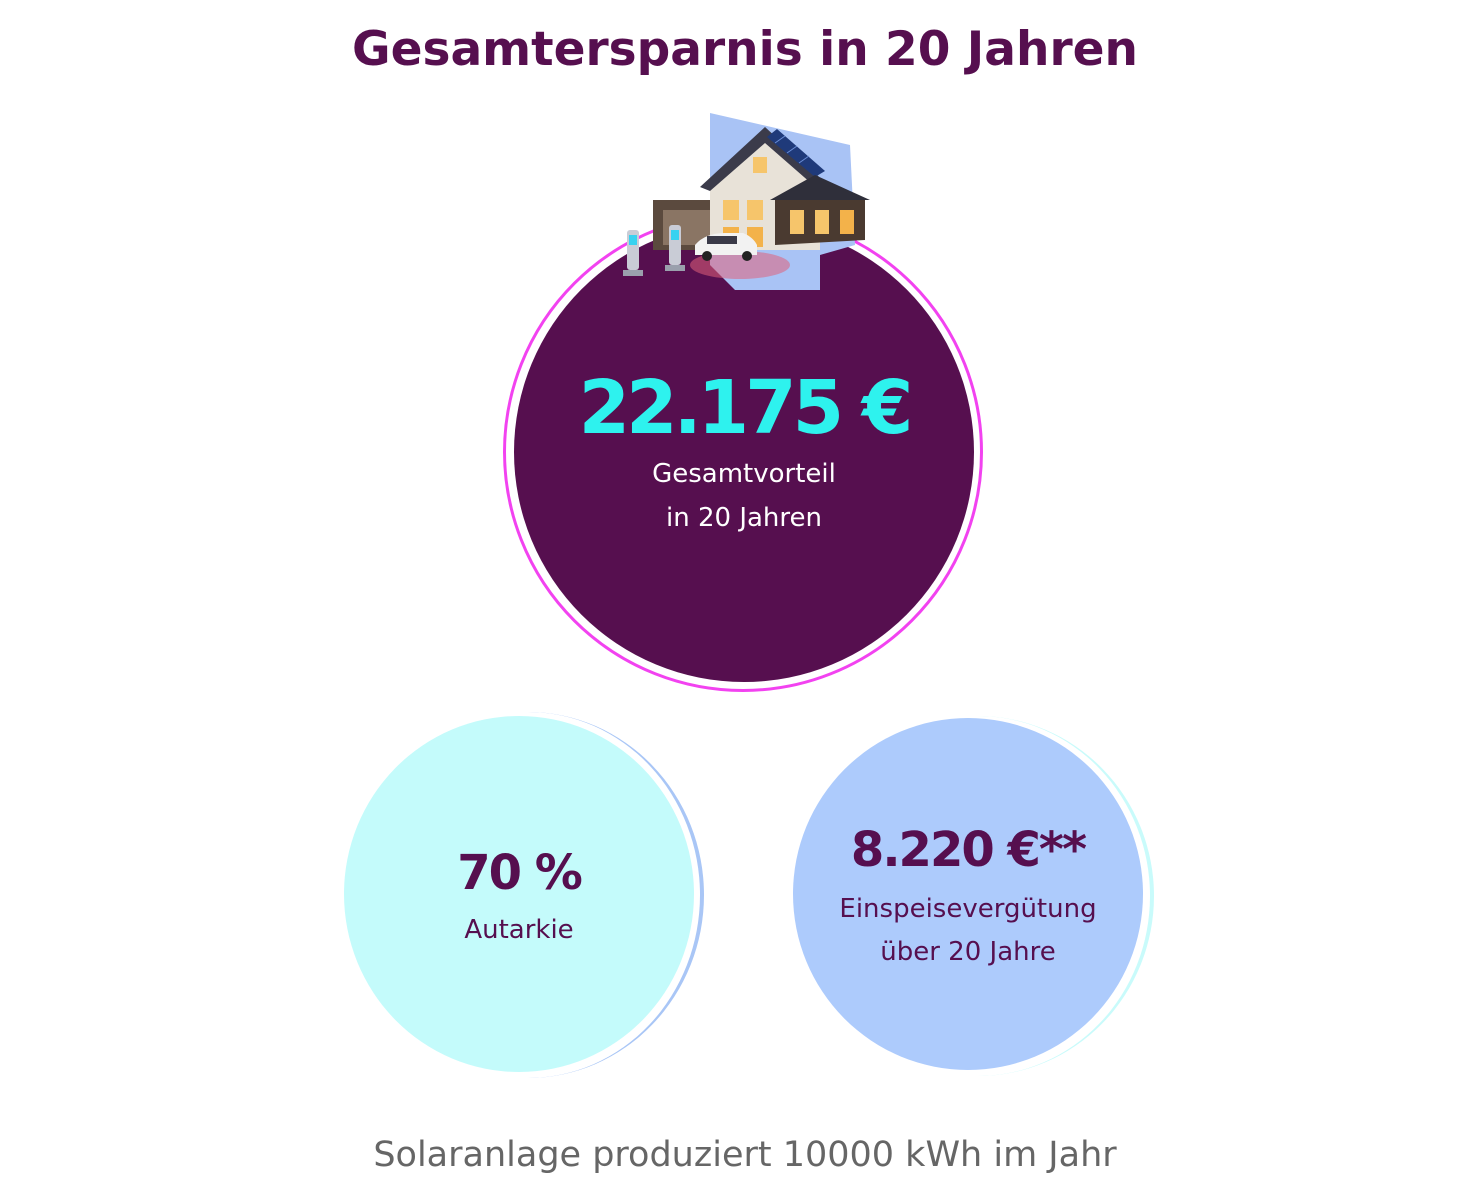 The image size is (1480, 1191). I want to click on einspeise-circle, so click(968, 894).